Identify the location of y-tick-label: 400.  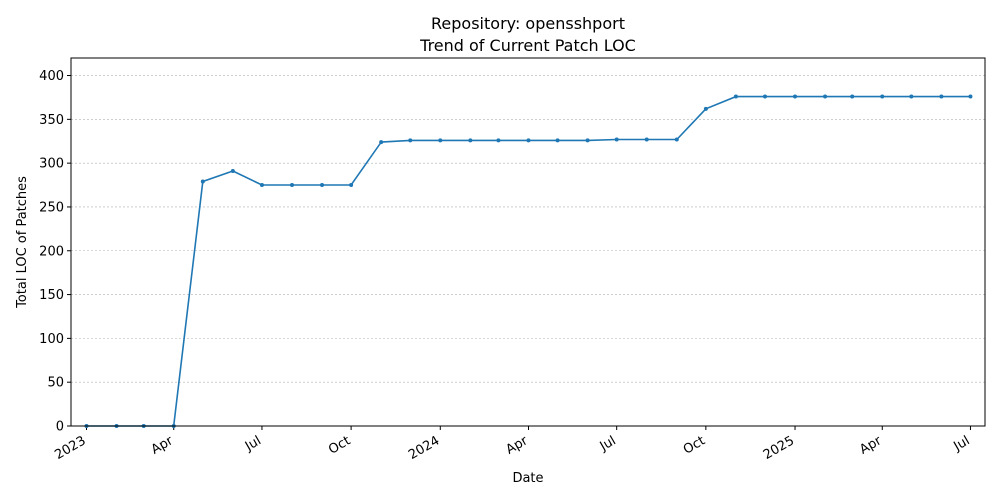
(51, 76).